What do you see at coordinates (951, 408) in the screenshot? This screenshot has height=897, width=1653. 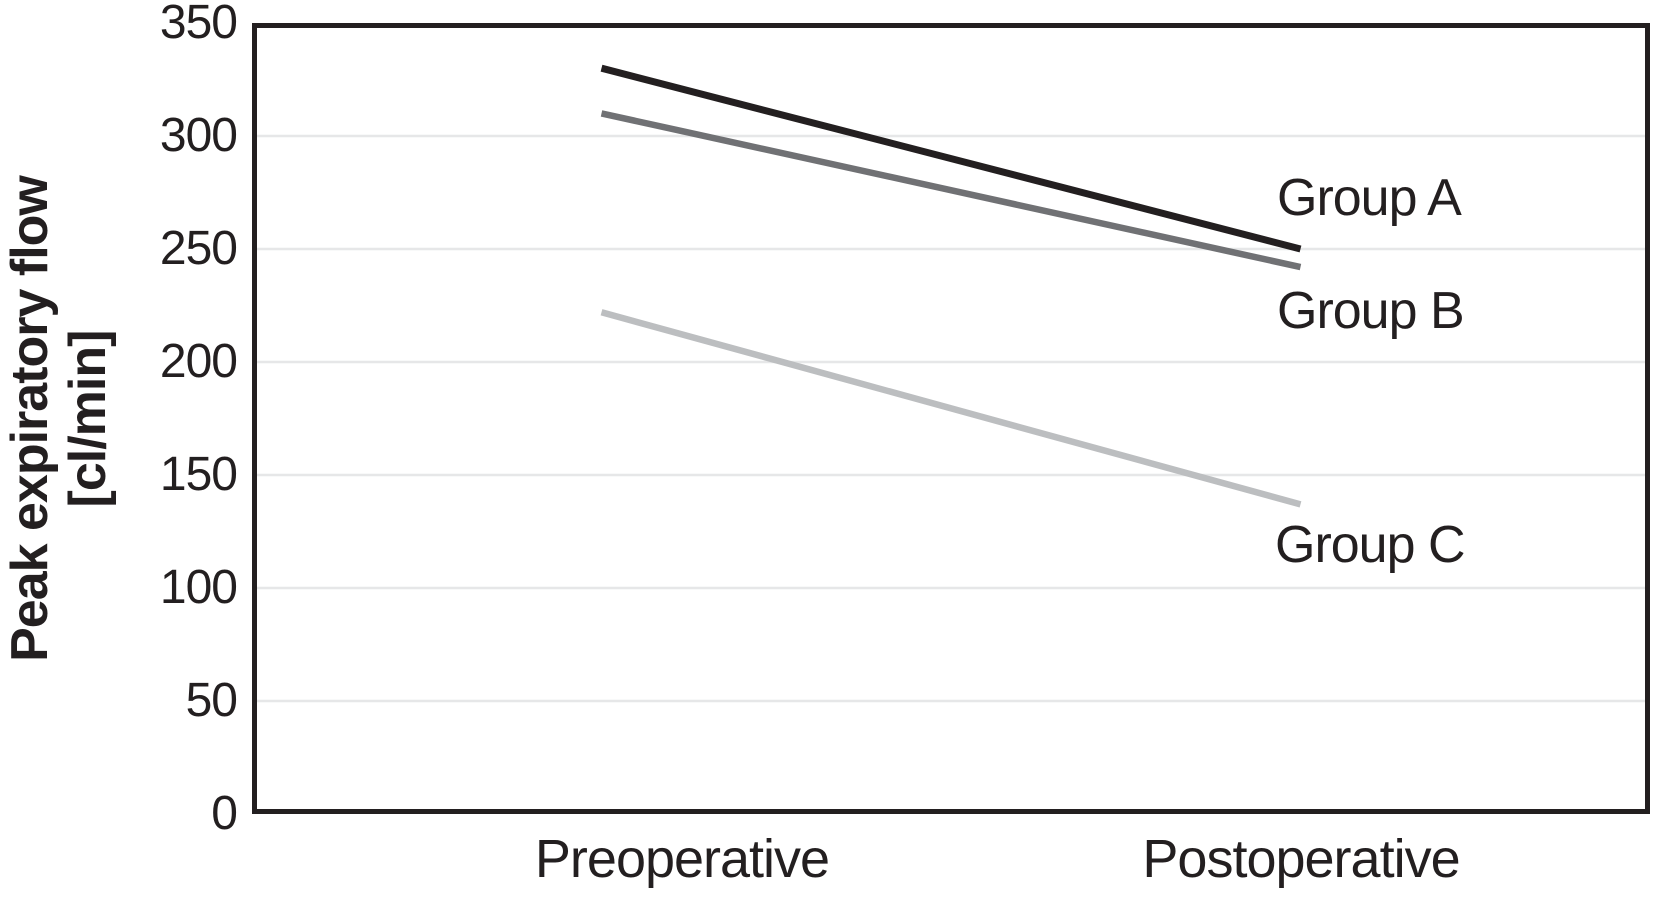 I see `series-line-group-c` at bounding box center [951, 408].